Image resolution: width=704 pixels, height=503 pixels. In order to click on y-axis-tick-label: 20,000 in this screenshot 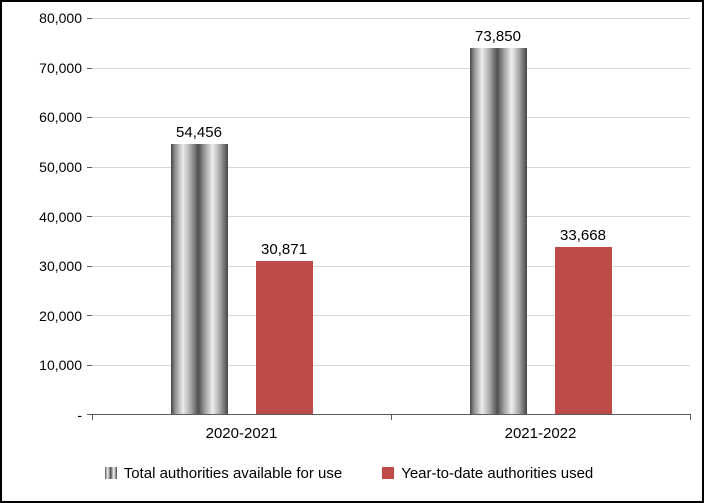, I will do `click(60, 315)`.